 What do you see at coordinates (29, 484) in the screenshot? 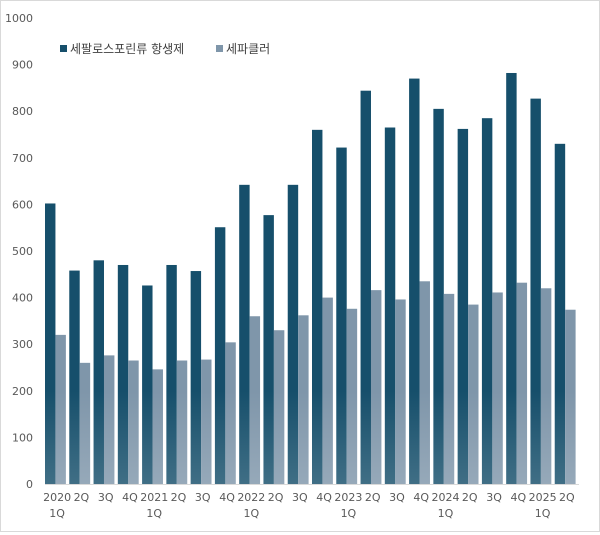
I see `y-tick-label: 0` at bounding box center [29, 484].